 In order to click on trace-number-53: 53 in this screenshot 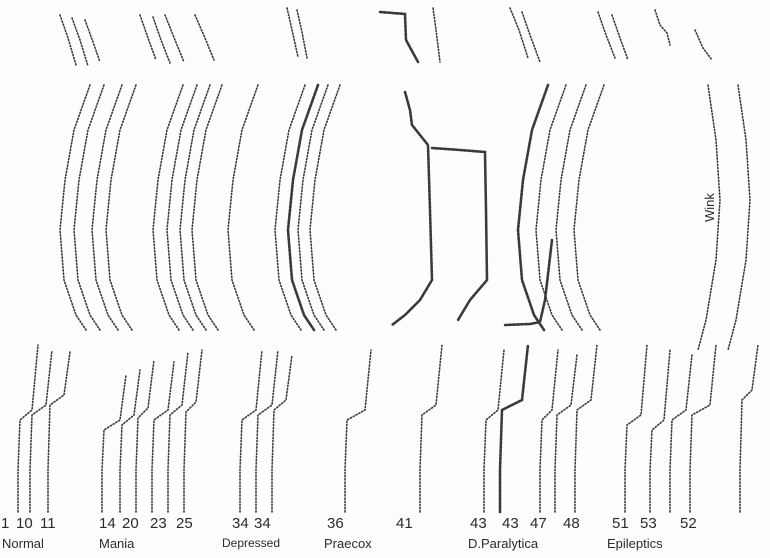, I will do `click(648, 523)`.